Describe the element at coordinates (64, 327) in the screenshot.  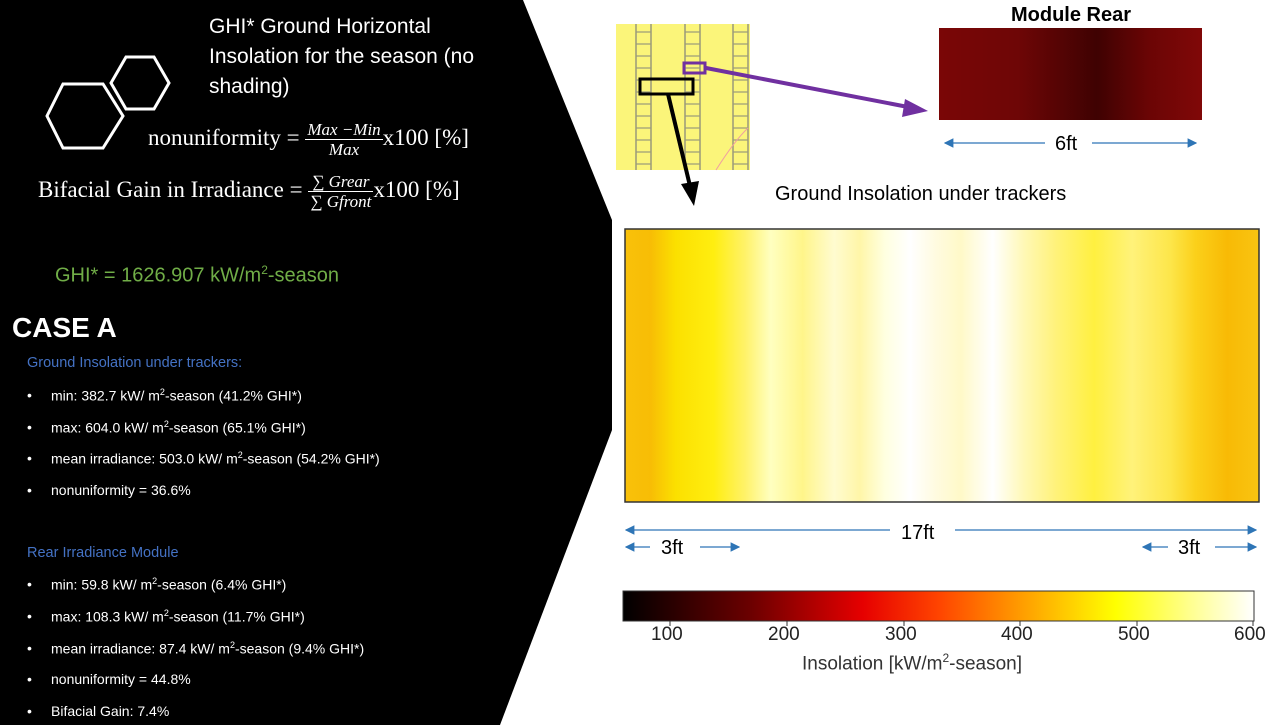
I see `case-title: CASE A` at that location.